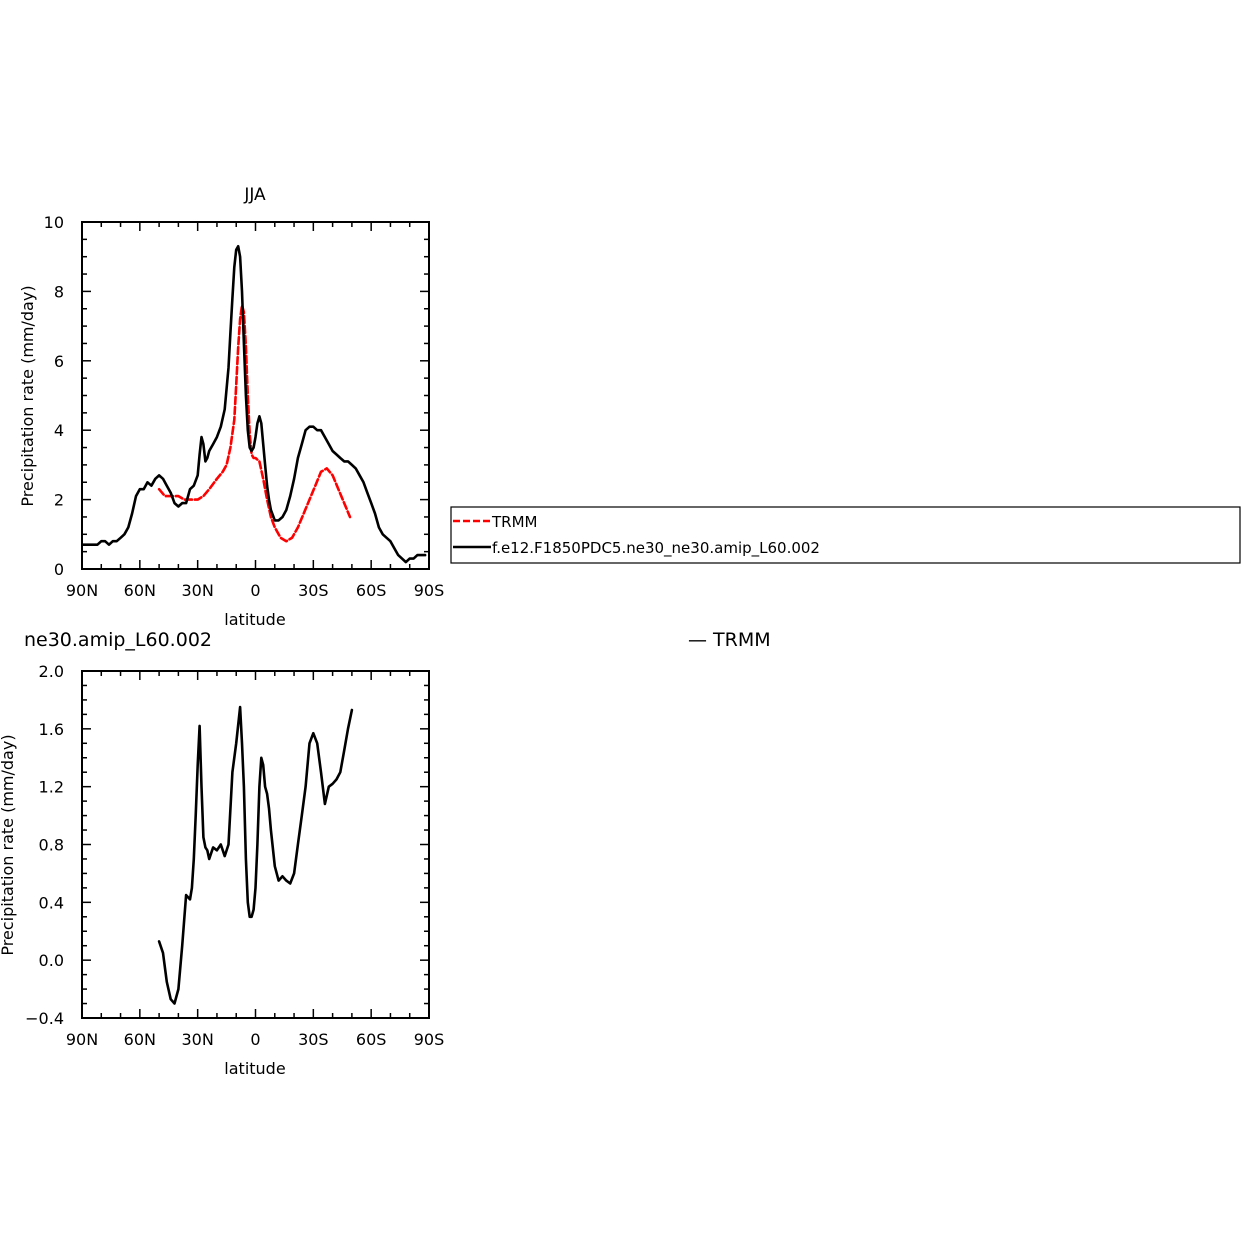  I want to click on y-tick-label: 0, so click(59, 569).